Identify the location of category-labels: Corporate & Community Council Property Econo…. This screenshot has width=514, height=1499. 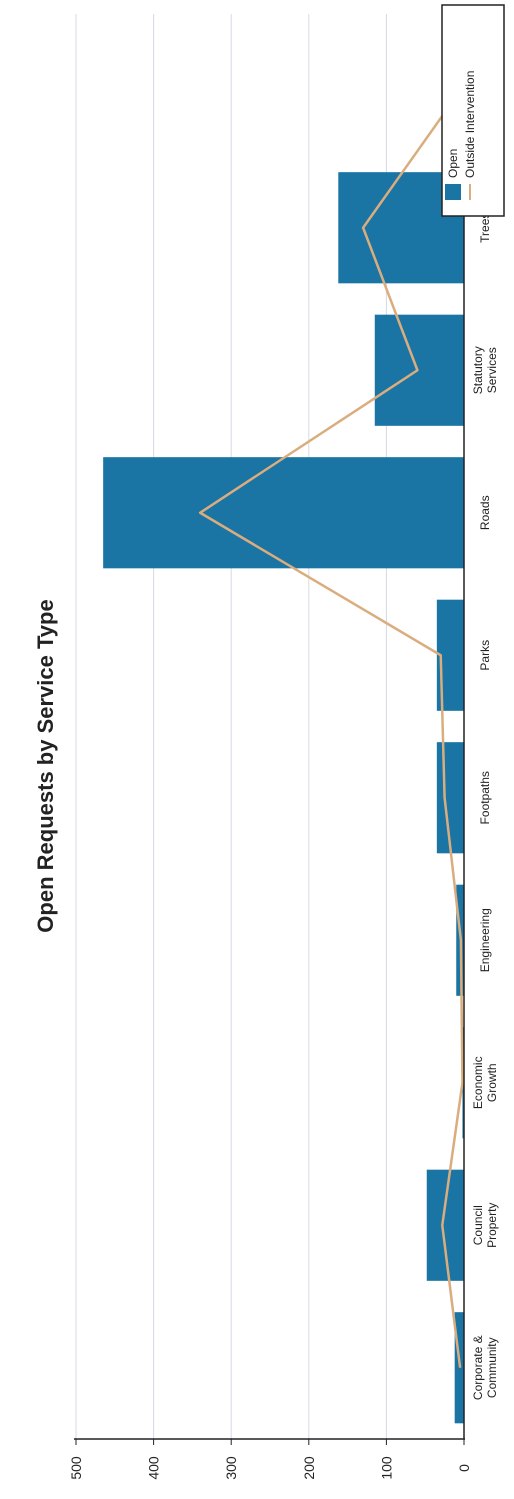
(485, 725).